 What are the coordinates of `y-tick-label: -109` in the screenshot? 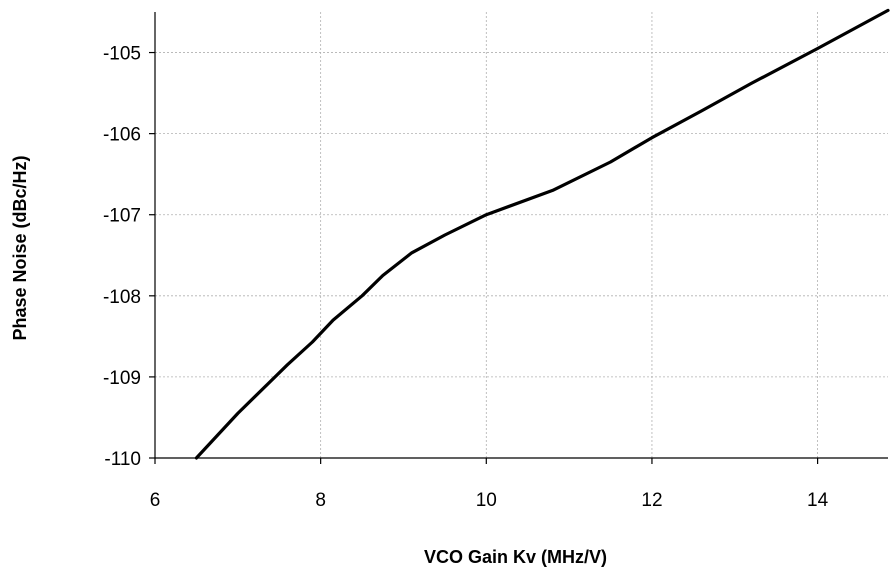 It's located at (122, 378).